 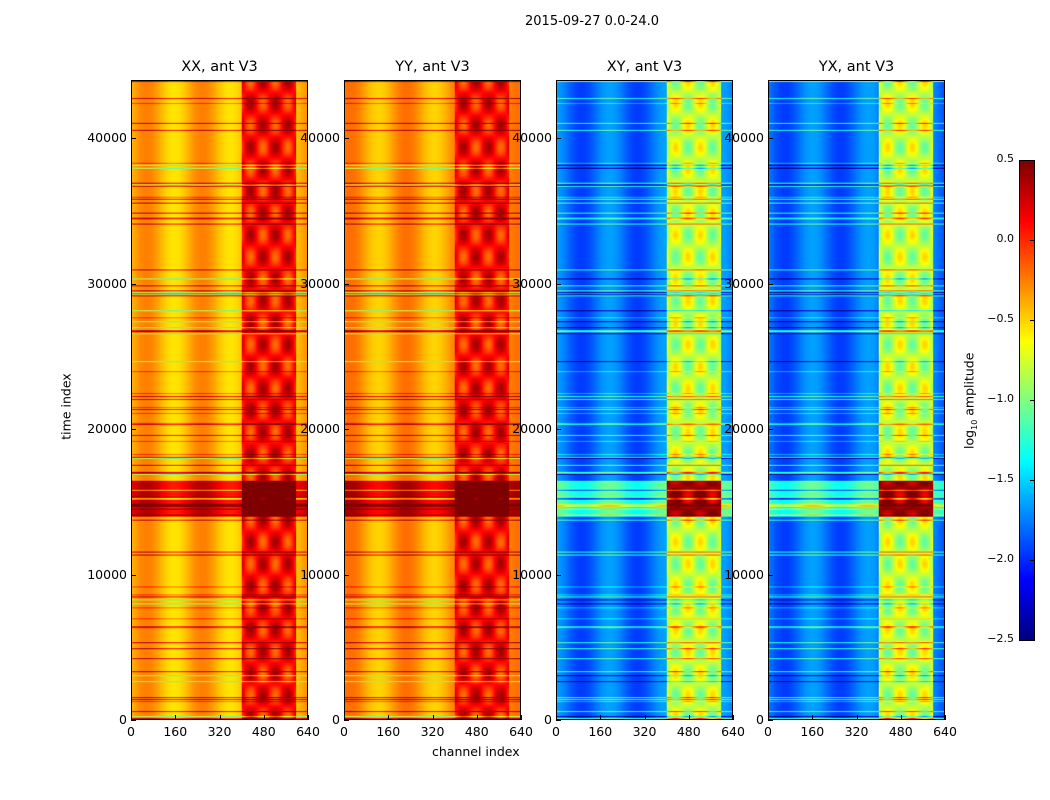 I want to click on panel-title: YY, ant V3, so click(x=432, y=67).